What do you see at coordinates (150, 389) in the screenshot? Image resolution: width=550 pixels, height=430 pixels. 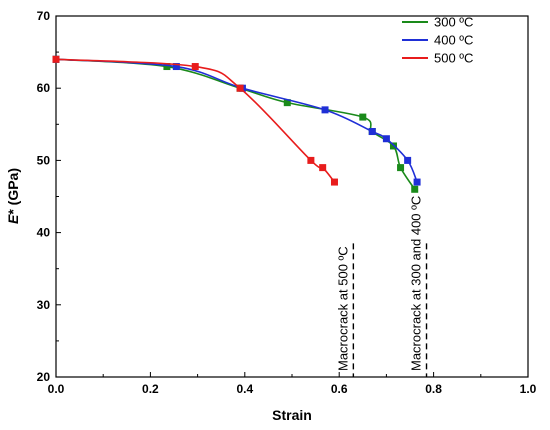 I see `x-tick-label: 0.2` at bounding box center [150, 389].